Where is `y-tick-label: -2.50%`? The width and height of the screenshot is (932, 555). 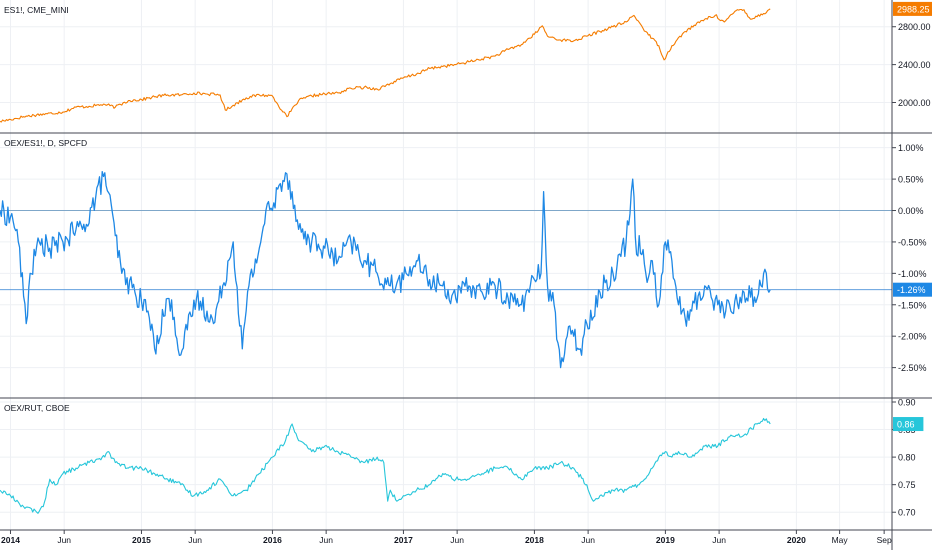
y-tick-label: -2.50% is located at coordinates (912, 368).